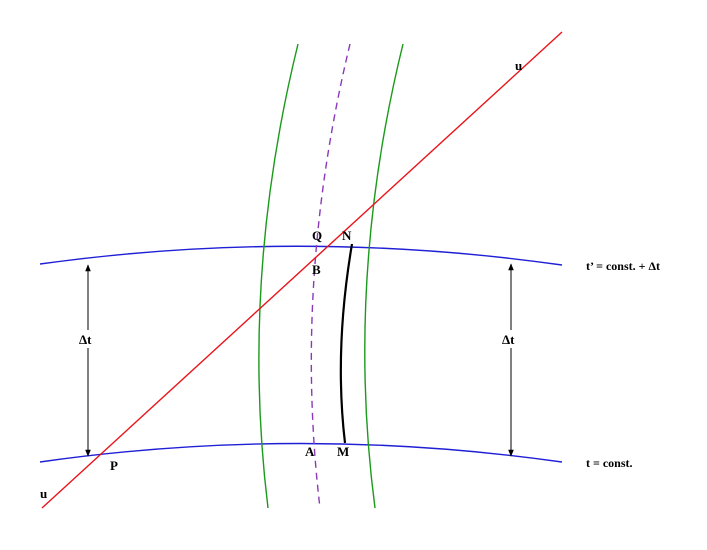  What do you see at coordinates (347, 235) in the screenshot?
I see `label-point-n: N` at bounding box center [347, 235].